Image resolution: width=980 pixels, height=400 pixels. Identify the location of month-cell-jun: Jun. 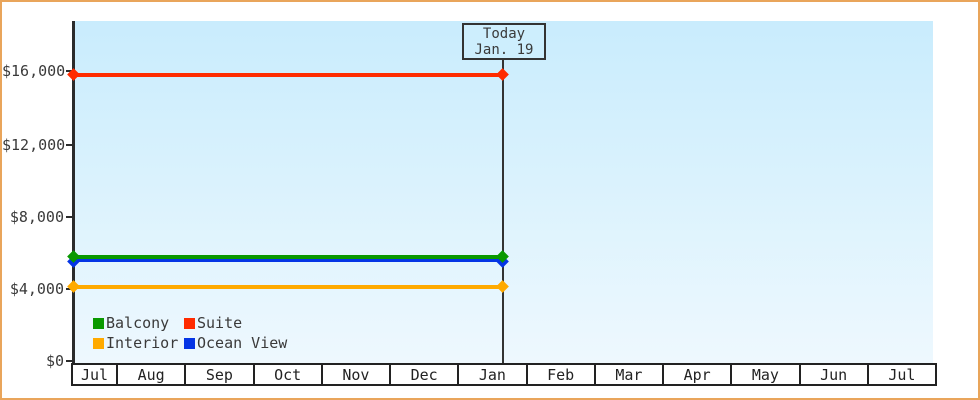
(832, 374).